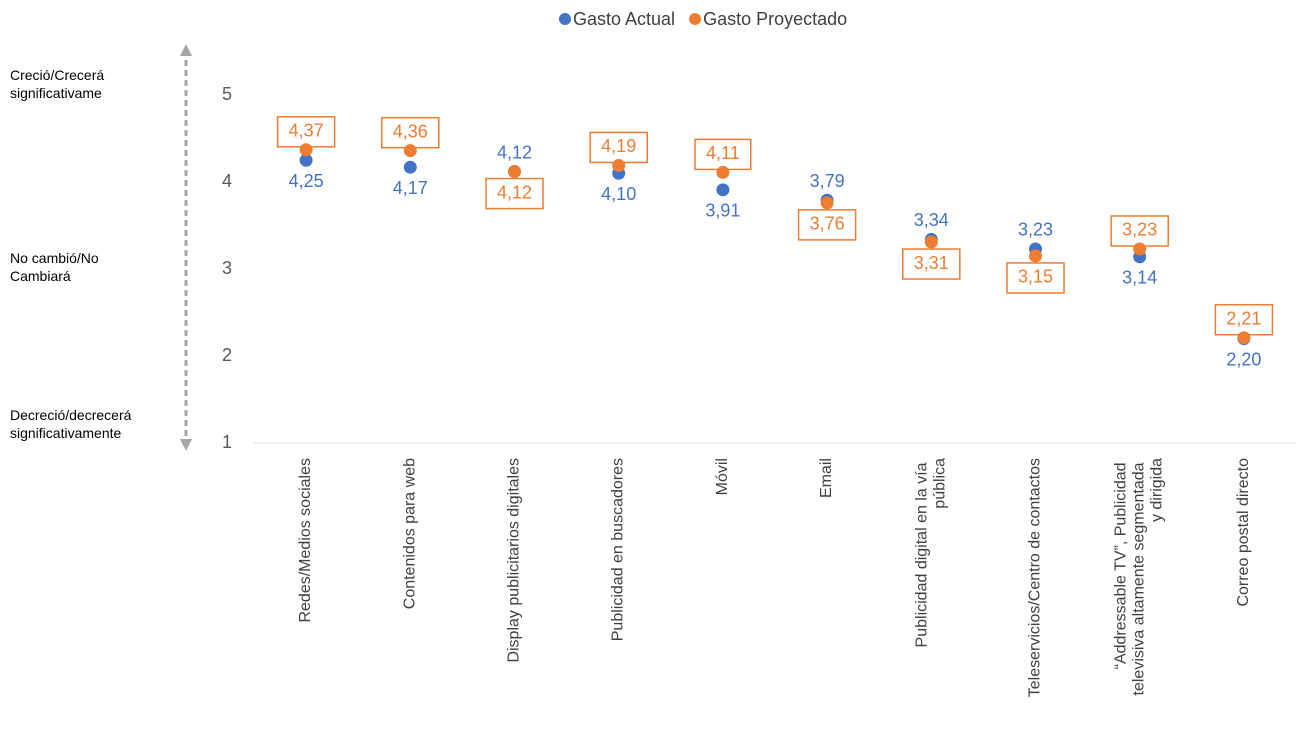  I want to click on value-label: 3,34, so click(931, 220).